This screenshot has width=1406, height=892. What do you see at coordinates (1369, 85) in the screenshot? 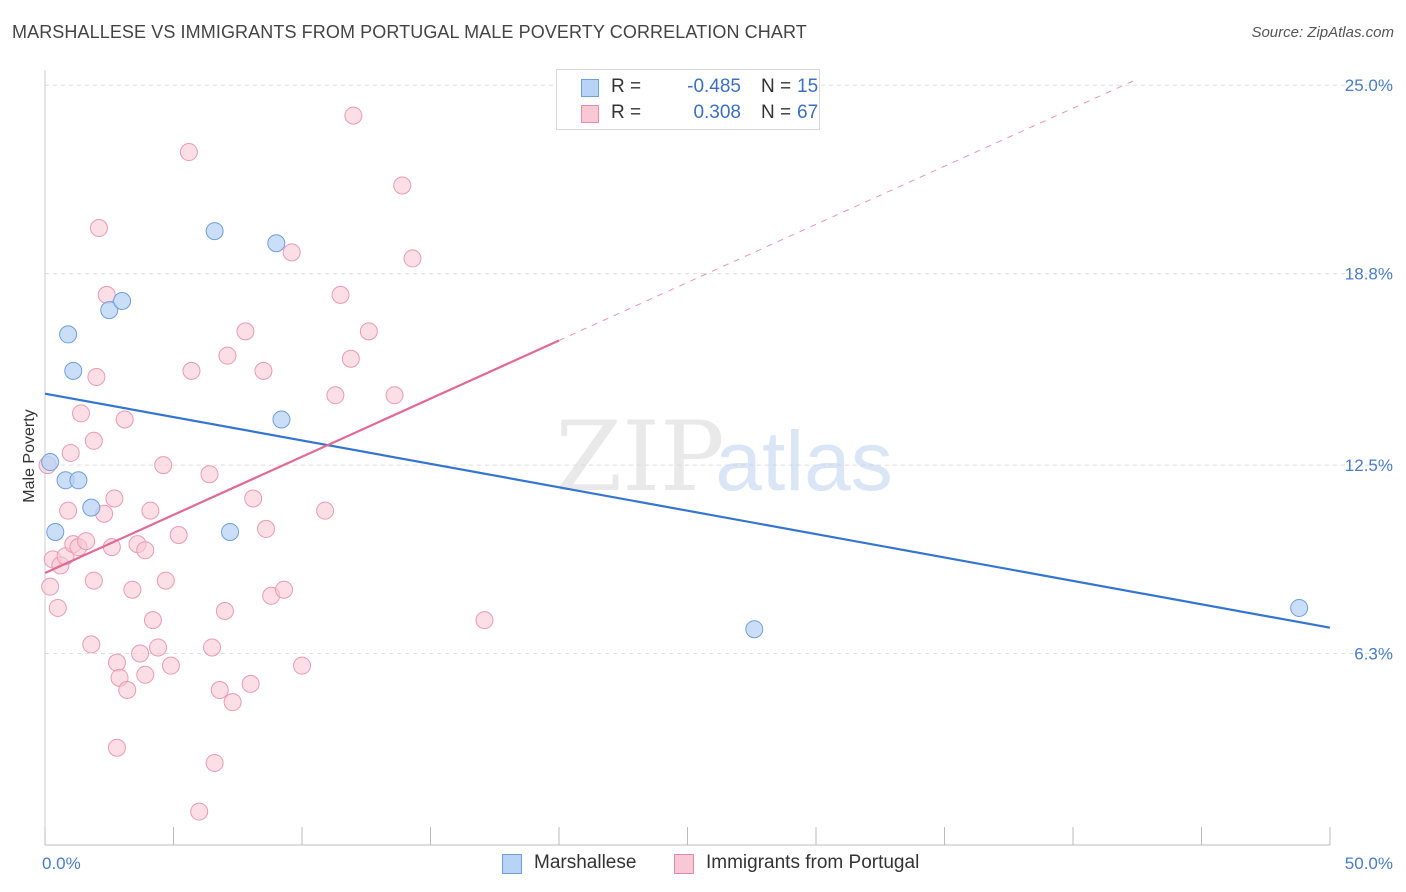
I see `y-tick-label-3: 25.0%` at bounding box center [1369, 85].